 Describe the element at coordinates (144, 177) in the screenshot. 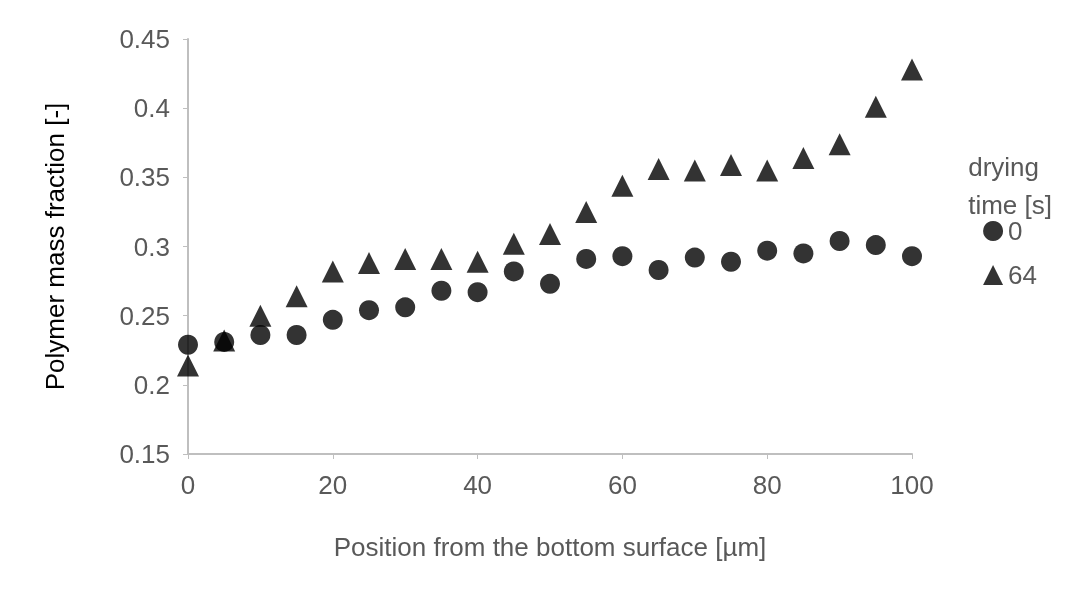

I see `y-tick-label: 0.35` at that location.